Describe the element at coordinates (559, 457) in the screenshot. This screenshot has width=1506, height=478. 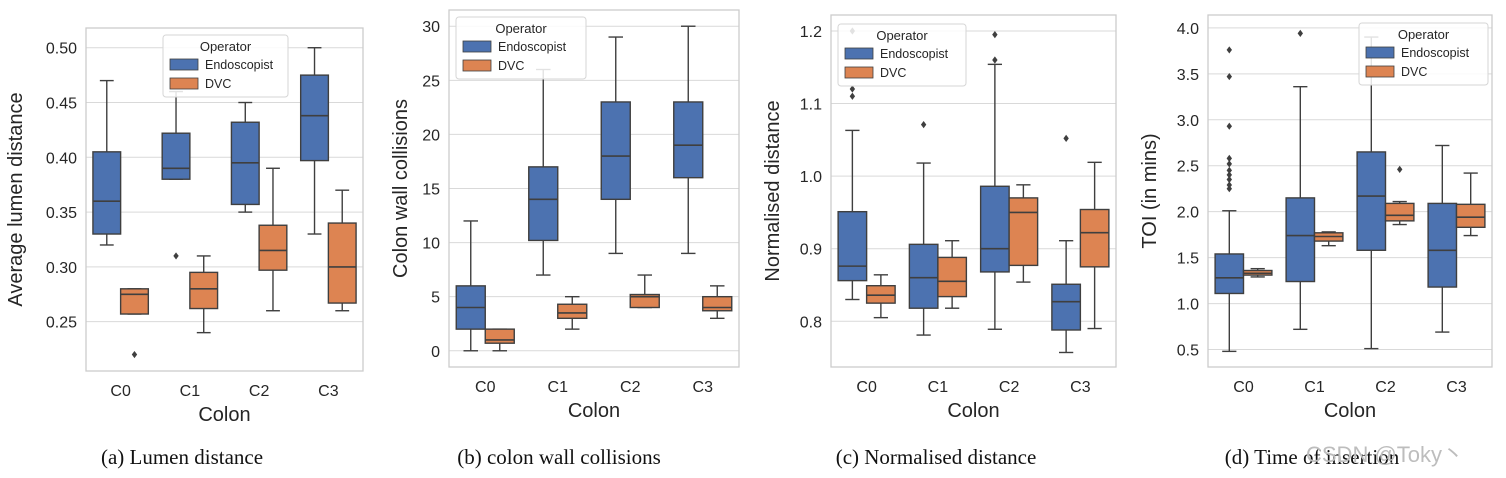
I see `figure-caption: (b) colon wall collisions` at that location.